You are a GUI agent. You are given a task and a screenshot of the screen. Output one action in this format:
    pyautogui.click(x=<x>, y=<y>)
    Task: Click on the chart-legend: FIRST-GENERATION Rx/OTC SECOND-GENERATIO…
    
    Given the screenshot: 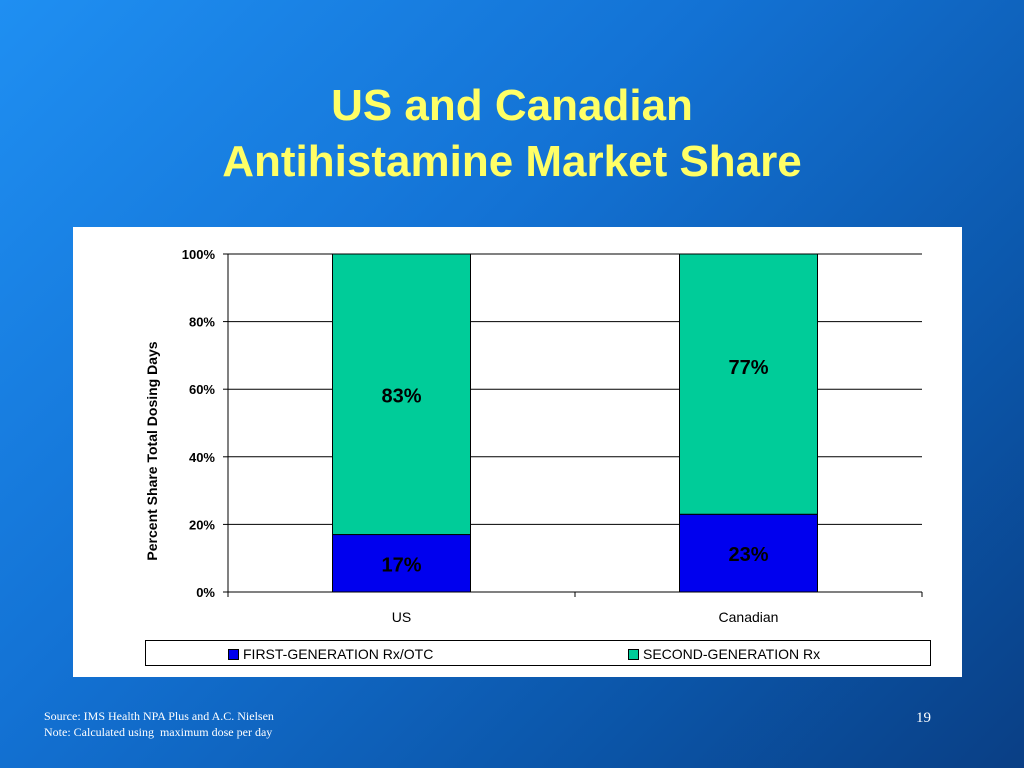 What is the action you would take?
    pyautogui.click(x=538, y=653)
    